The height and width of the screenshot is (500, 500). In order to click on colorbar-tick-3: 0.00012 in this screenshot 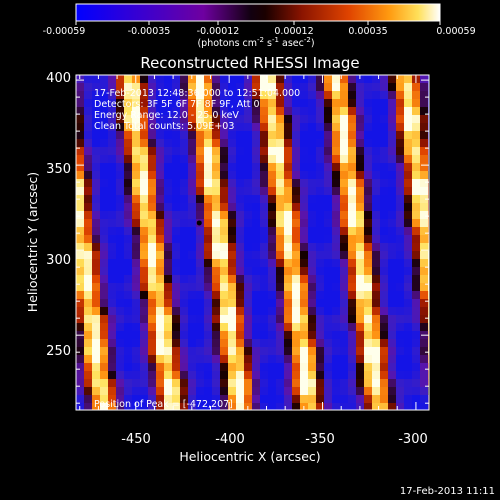, I will do `click(293, 31)`.